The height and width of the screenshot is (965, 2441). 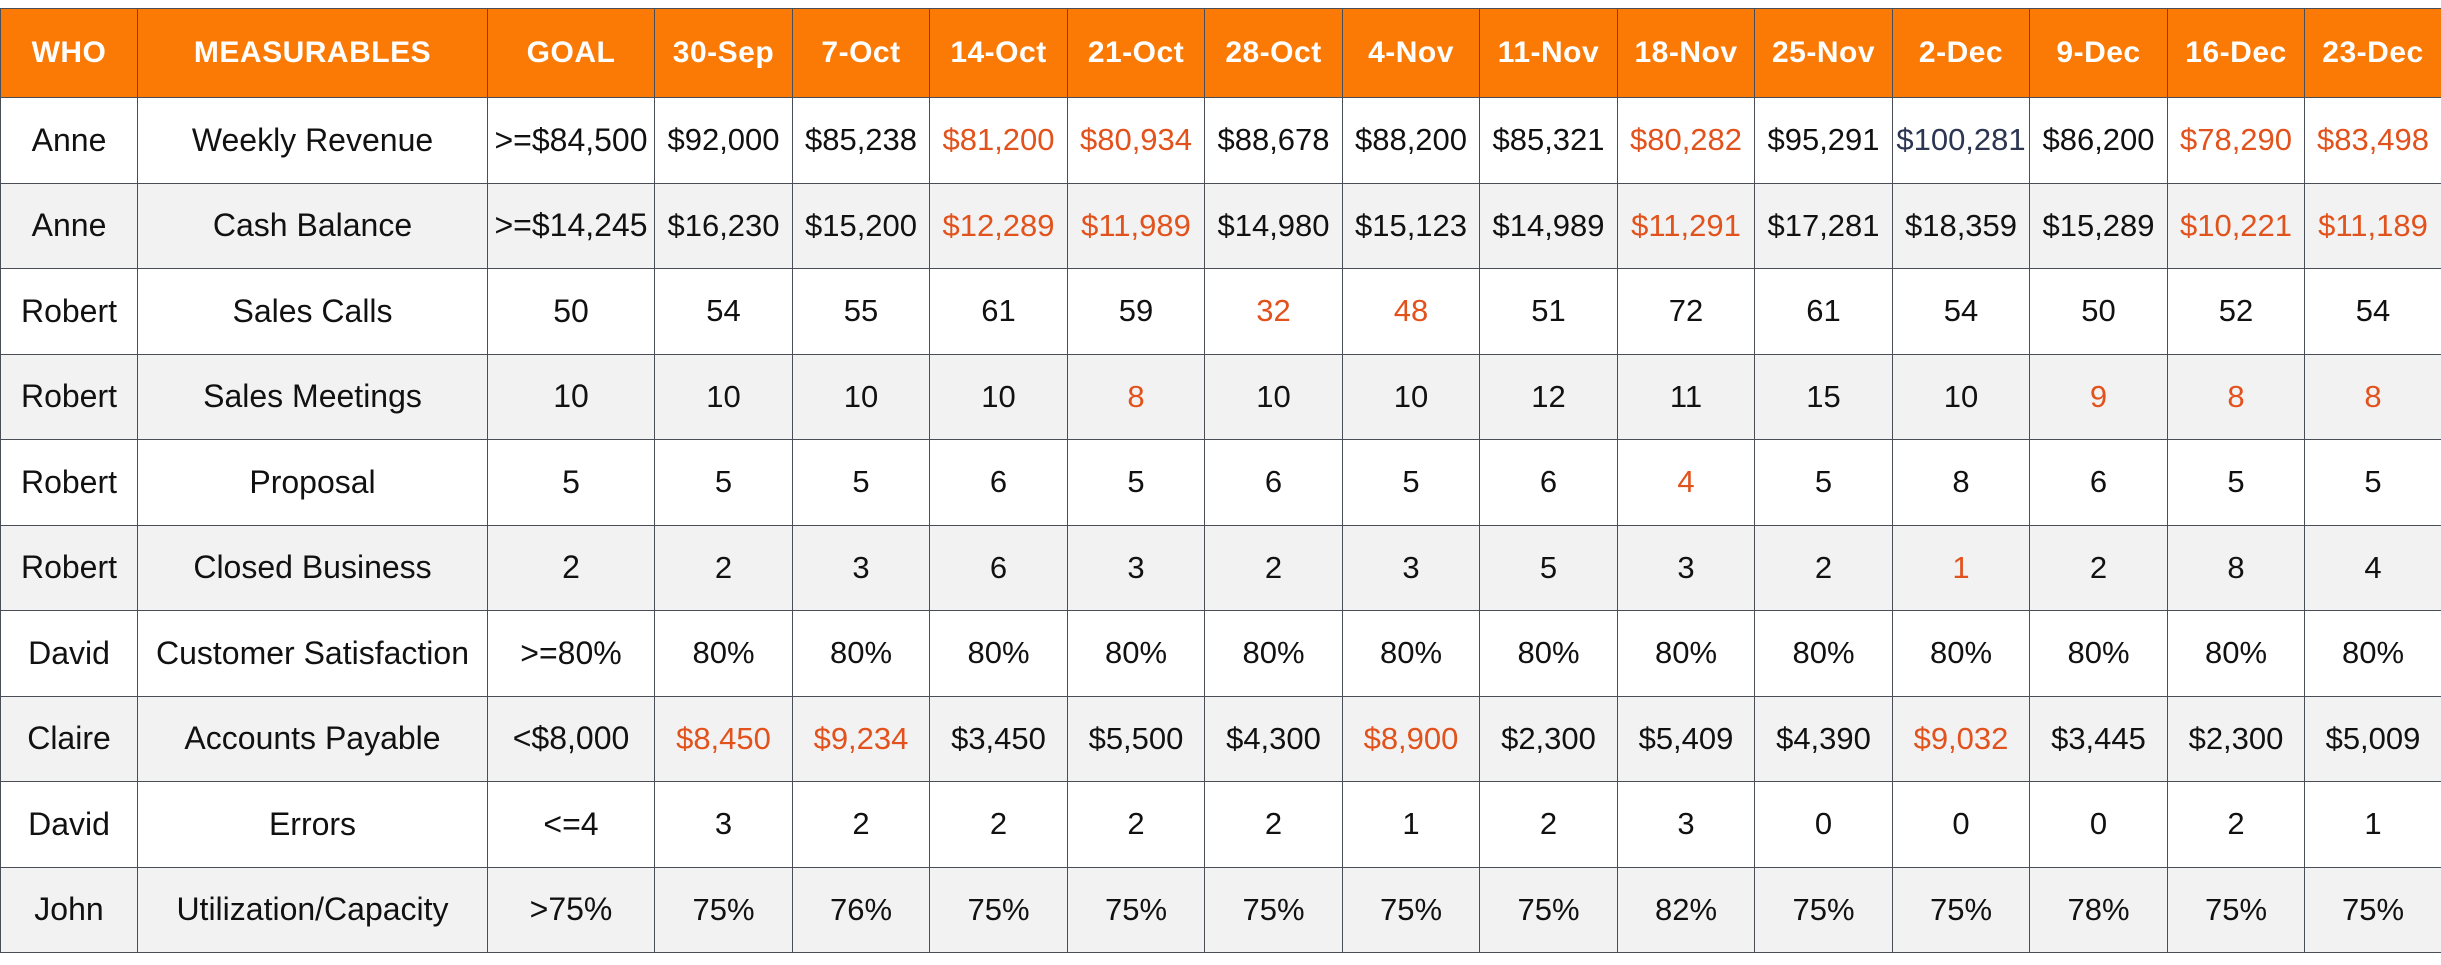 I want to click on weekly-value-cell: 4, so click(x=2372, y=567).